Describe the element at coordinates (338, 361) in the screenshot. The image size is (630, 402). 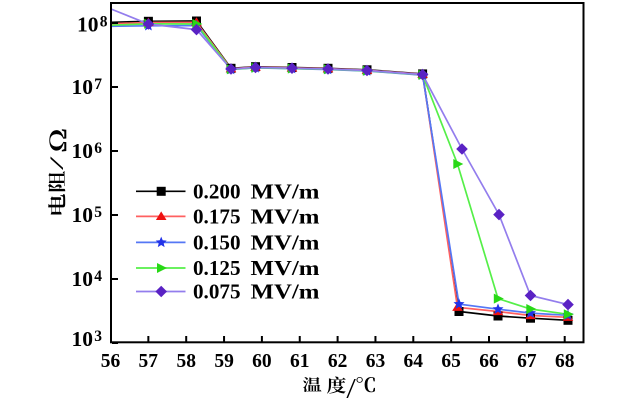
I see `svg-text: 62` at that location.